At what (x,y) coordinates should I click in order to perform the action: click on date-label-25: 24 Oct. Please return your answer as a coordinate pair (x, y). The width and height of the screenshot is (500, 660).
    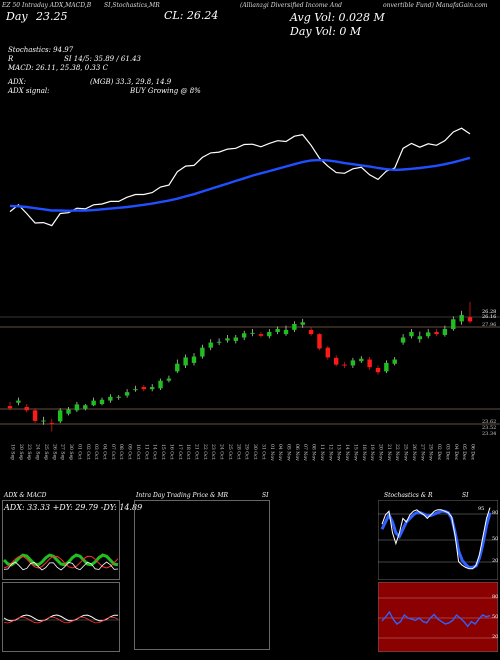
    Looking at the image, I should click on (222, 452).